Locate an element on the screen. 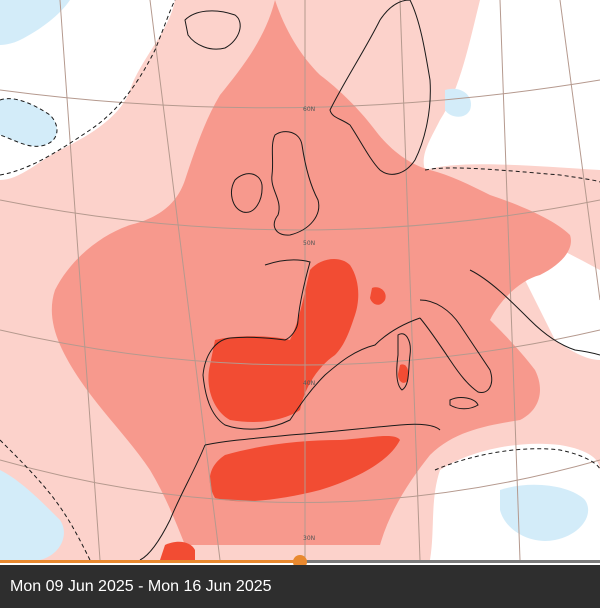  coast-west-africa is located at coordinates (172, 502).